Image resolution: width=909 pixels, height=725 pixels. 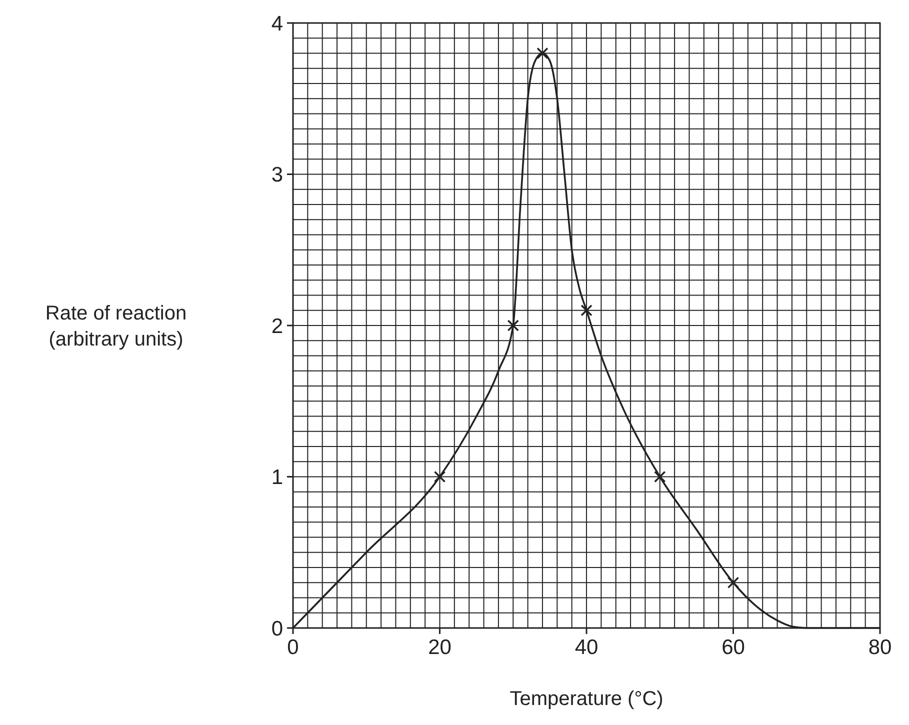 I want to click on y-tick-label: 0, so click(x=277, y=628).